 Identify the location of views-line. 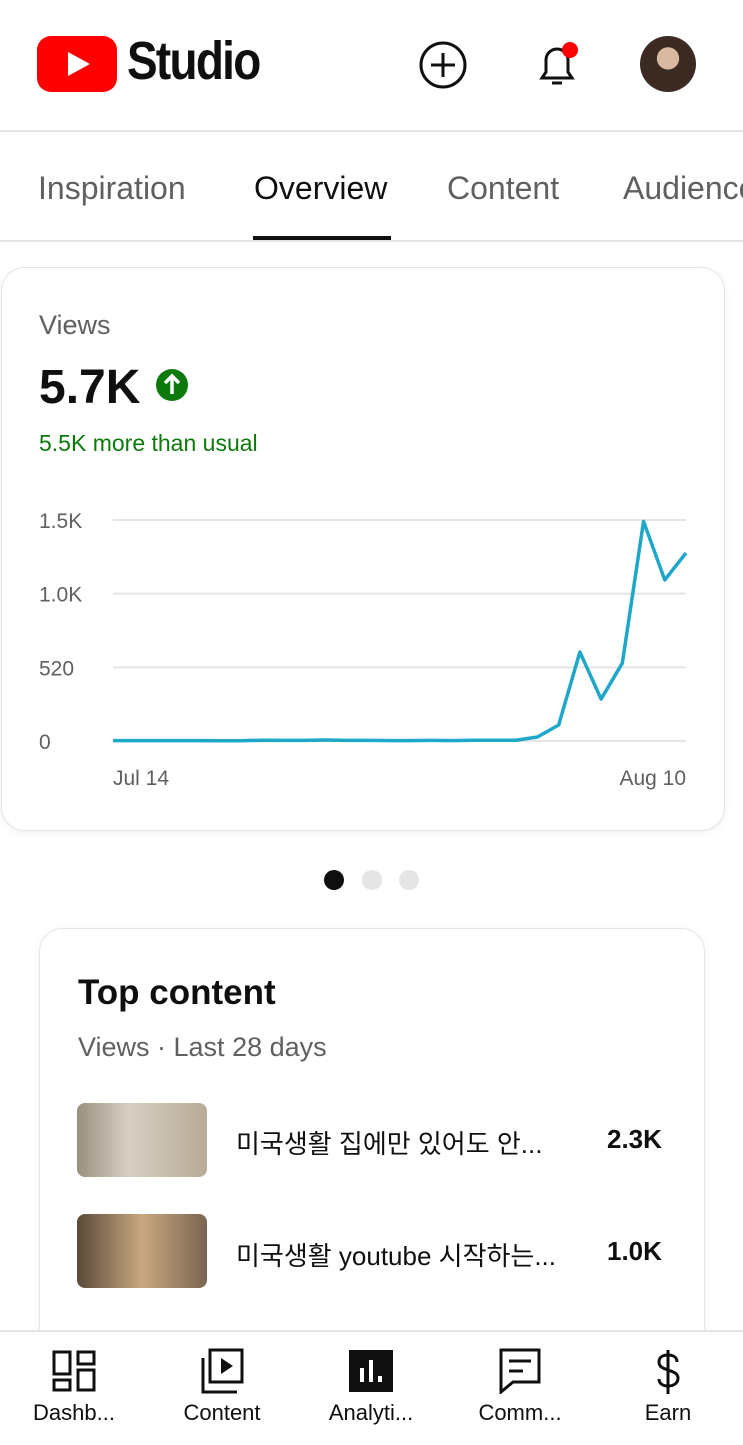
(400, 631).